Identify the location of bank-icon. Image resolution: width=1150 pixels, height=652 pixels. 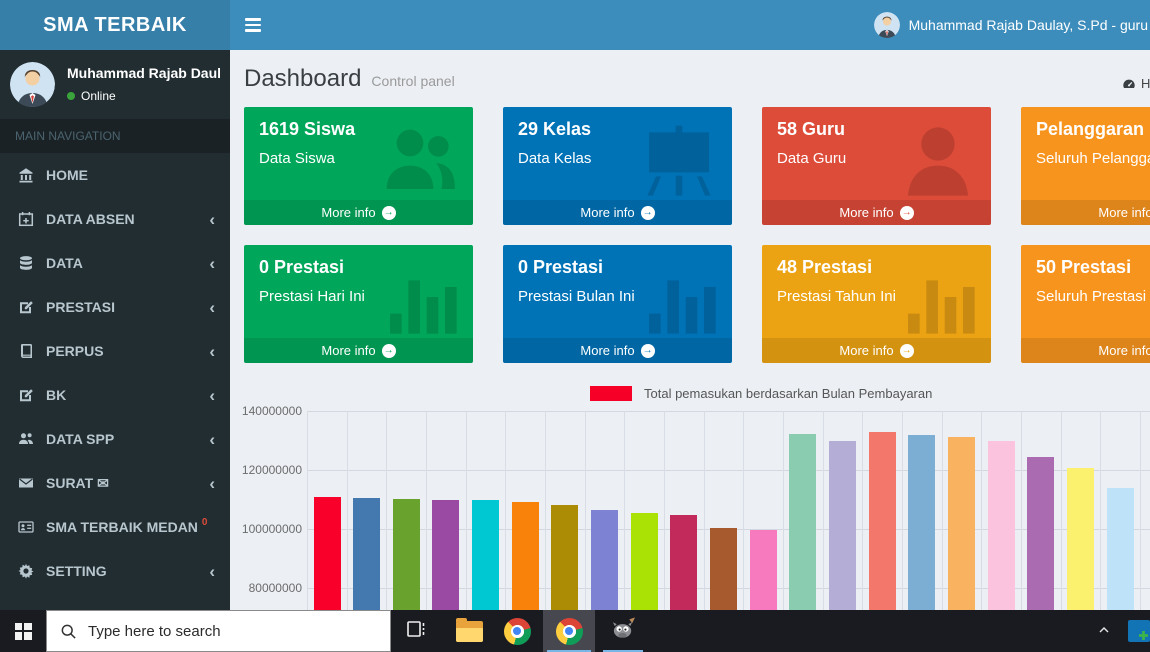
(28, 175).